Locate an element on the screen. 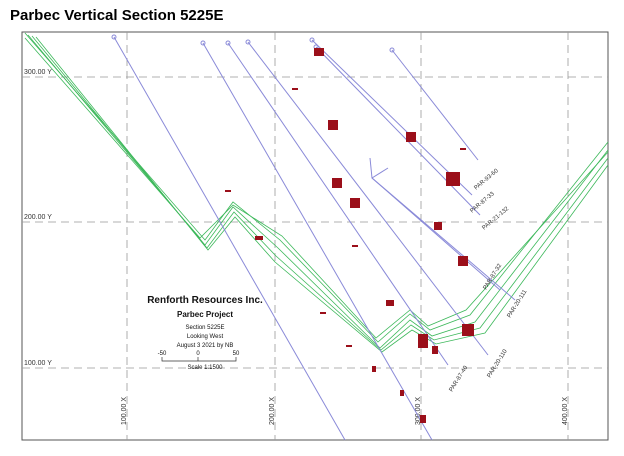  x-label: 200.00 X is located at coordinates (272, 411).